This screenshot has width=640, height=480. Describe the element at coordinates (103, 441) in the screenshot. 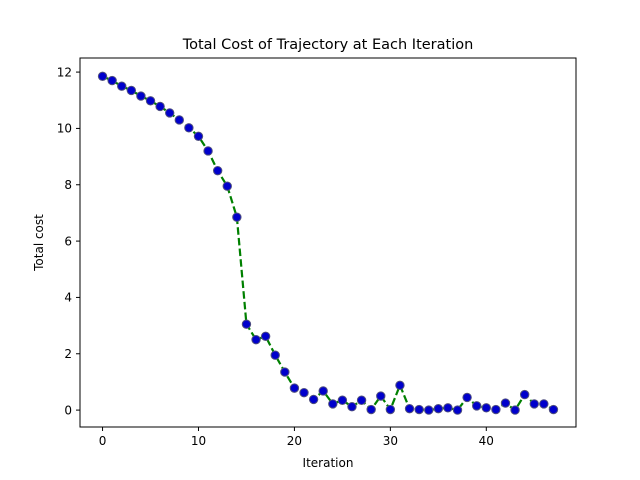

I see `x-tick-label: 0` at that location.